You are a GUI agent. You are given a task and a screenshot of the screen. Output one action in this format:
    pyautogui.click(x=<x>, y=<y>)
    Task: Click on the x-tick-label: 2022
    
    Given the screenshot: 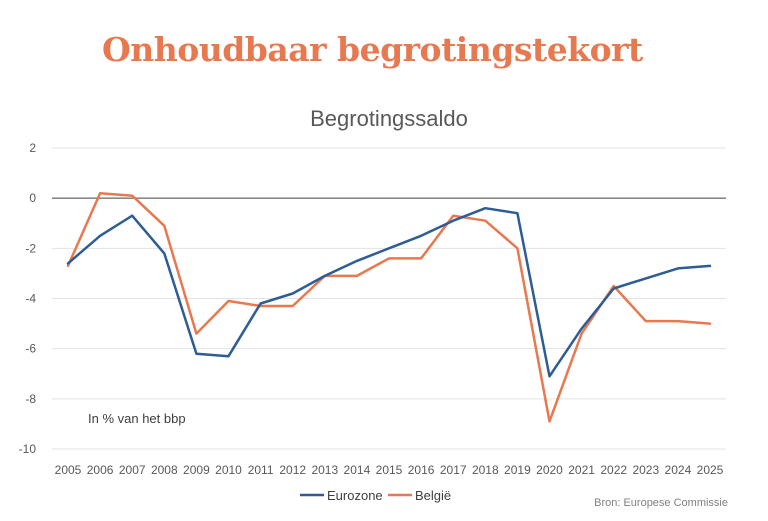 What is the action you would take?
    pyautogui.click(x=613, y=470)
    